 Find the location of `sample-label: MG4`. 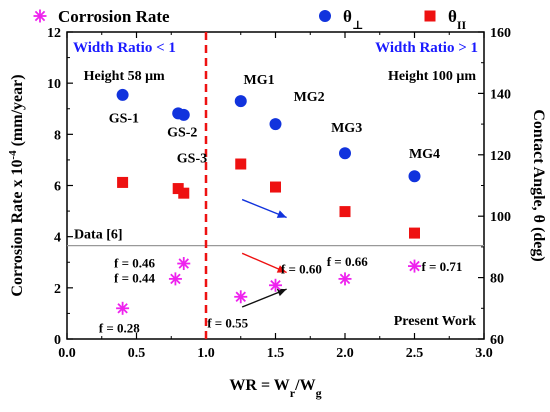

sample-label: MG4 is located at coordinates (424, 154).